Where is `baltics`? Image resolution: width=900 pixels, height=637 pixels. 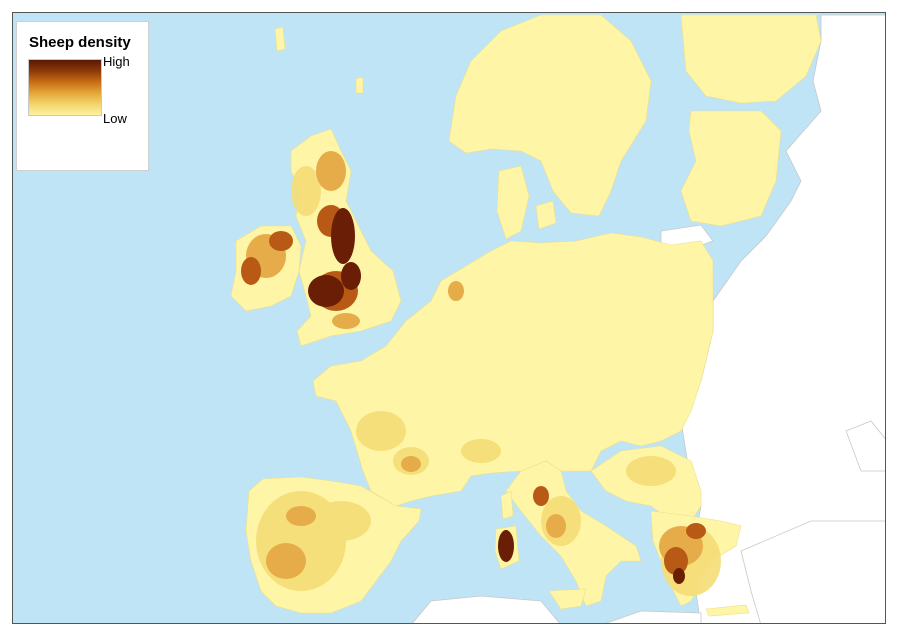 baltics is located at coordinates (731, 168).